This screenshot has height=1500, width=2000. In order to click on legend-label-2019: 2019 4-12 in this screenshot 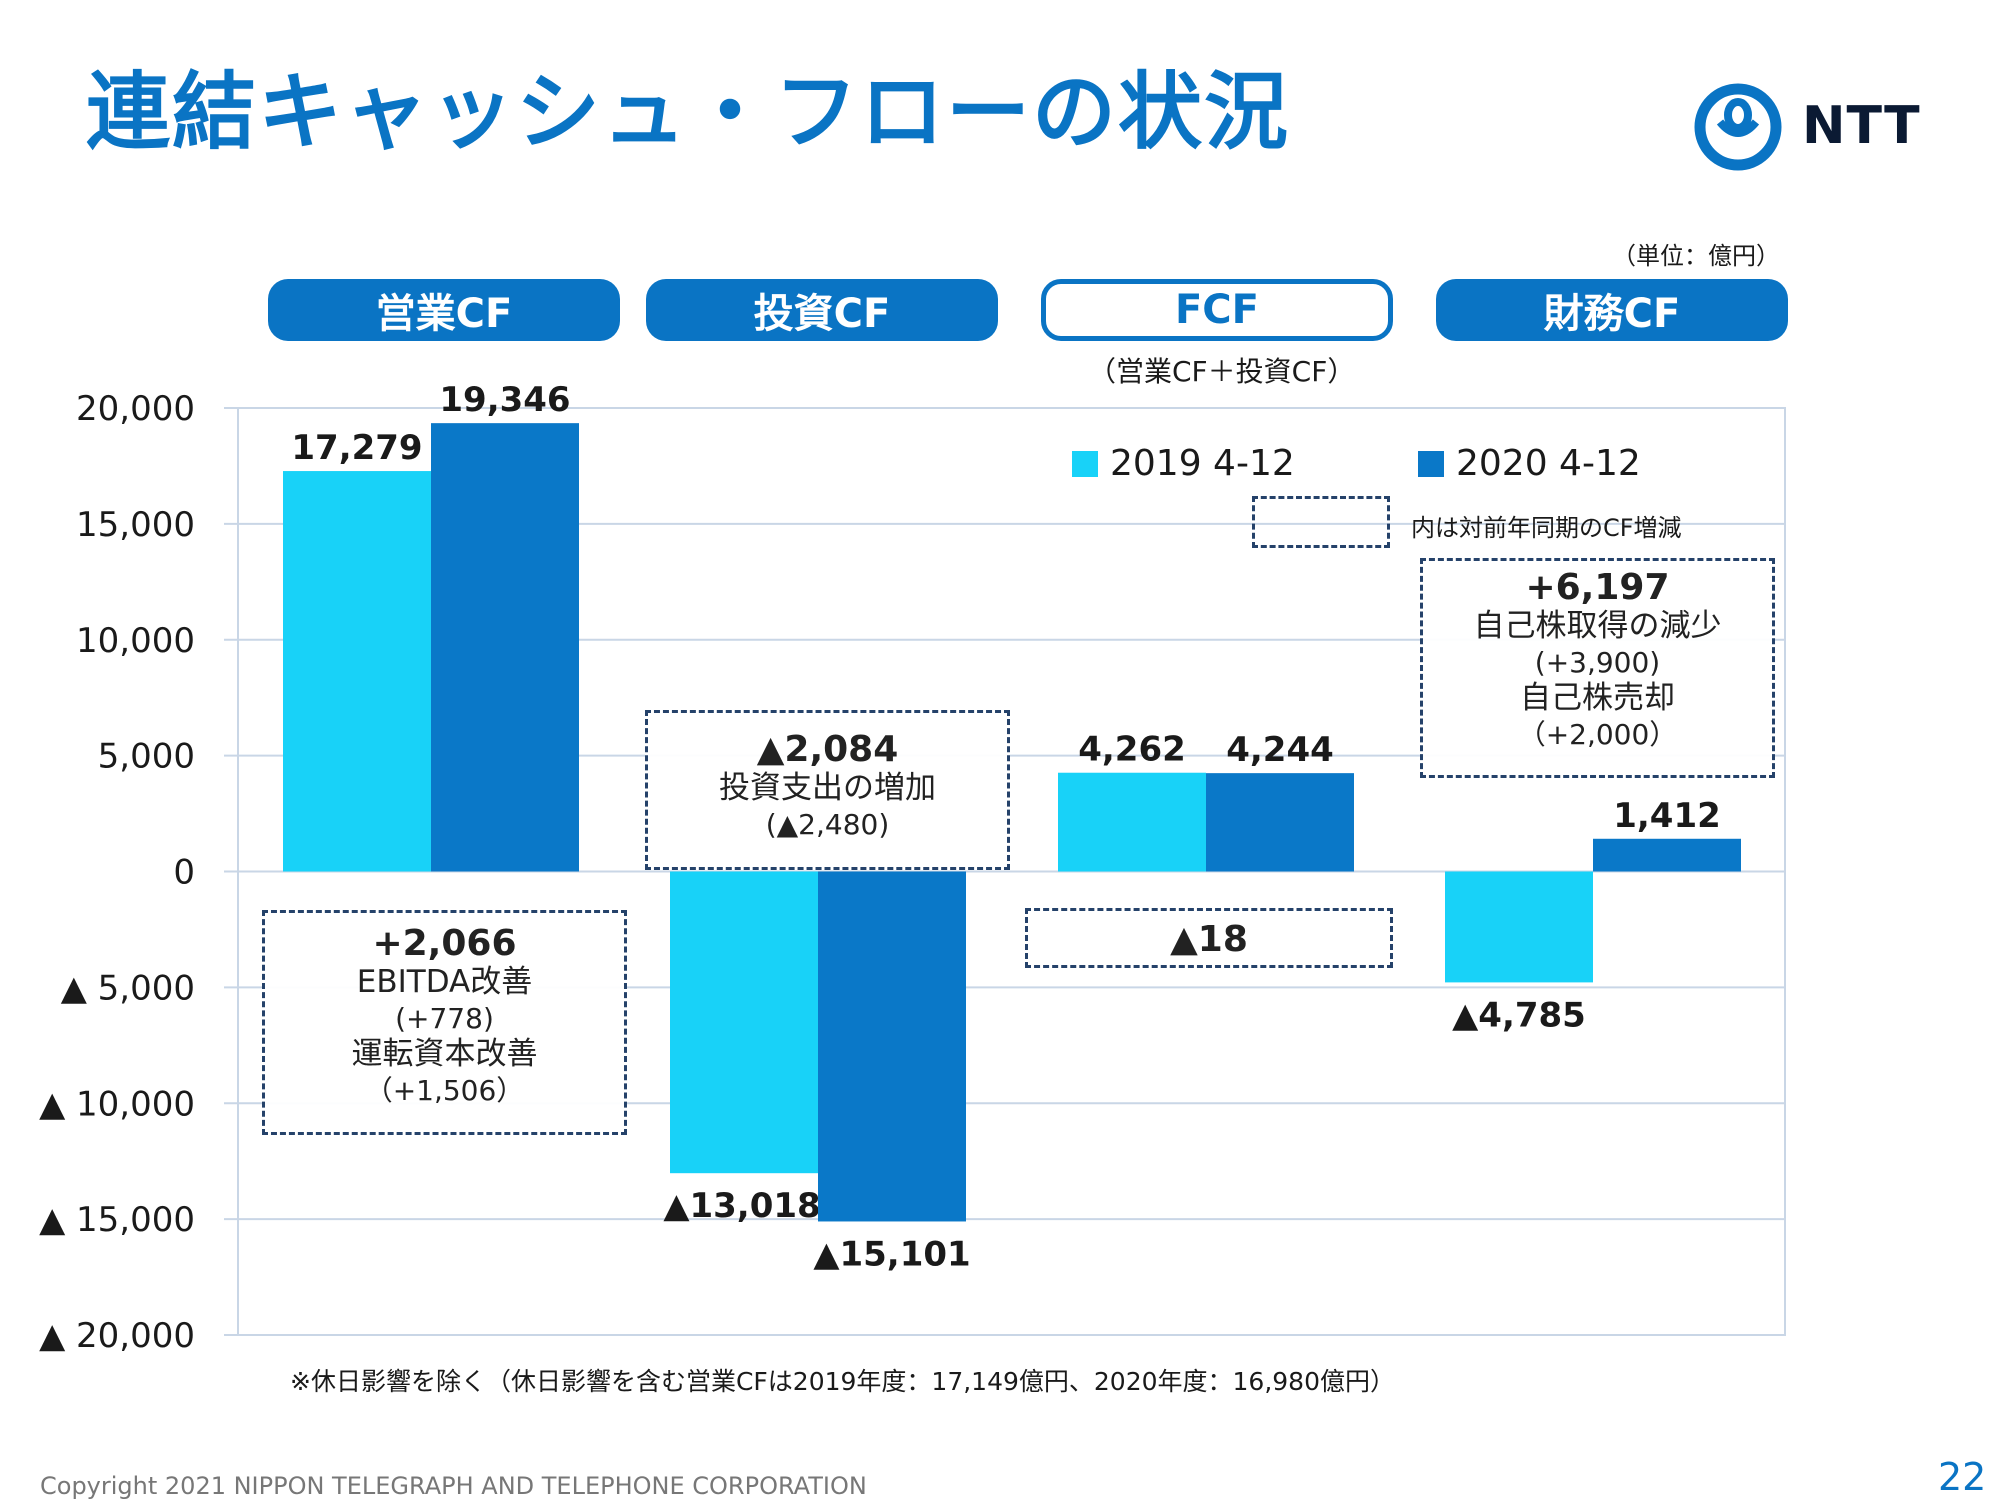, I will do `click(1202, 463)`.